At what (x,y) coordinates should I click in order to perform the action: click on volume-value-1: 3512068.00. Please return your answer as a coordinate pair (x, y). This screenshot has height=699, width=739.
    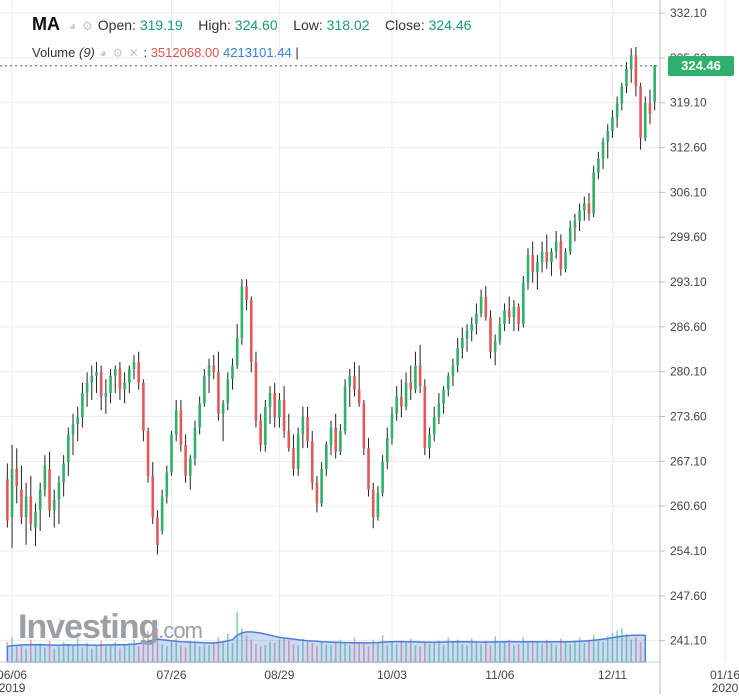
    Looking at the image, I should click on (185, 52).